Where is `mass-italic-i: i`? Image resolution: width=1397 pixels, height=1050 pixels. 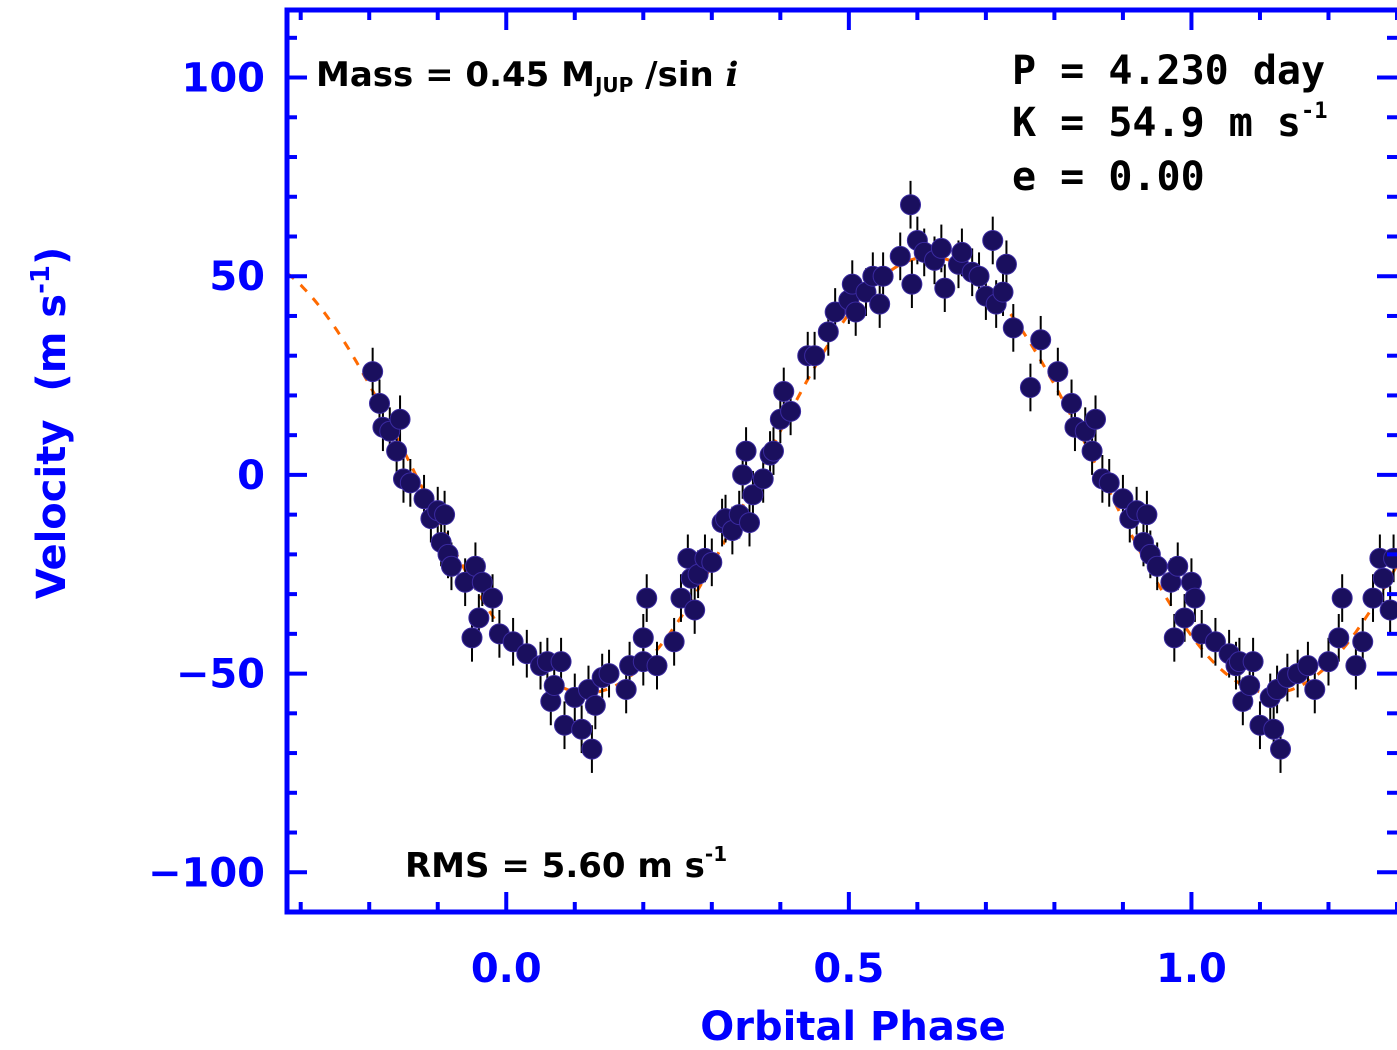 mass-italic-i: i is located at coordinates (732, 75).